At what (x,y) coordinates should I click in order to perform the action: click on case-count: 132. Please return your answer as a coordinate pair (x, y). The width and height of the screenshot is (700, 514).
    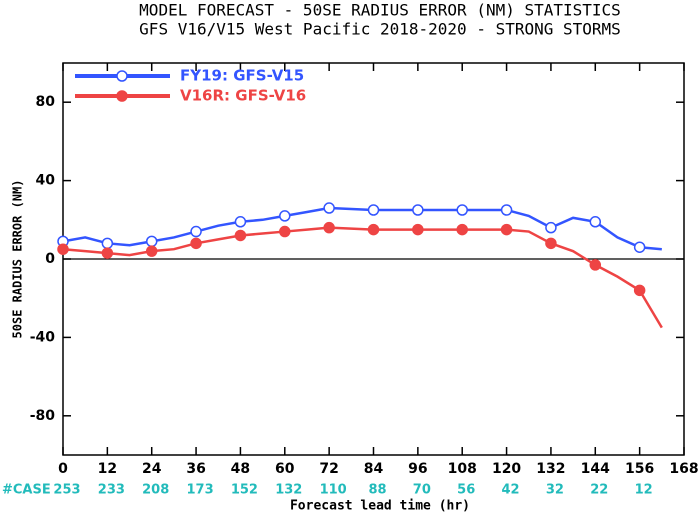
    Looking at the image, I should click on (288, 490).